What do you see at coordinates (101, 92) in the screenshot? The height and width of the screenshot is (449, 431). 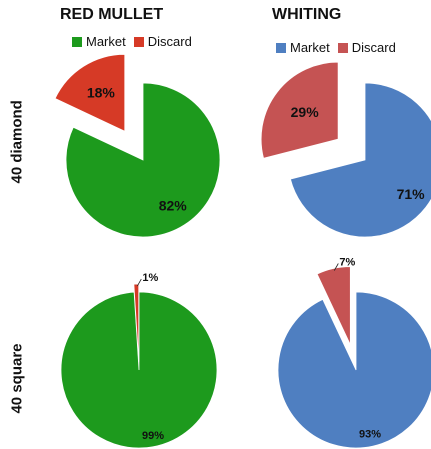 I see `pie-label-discard: 18%` at bounding box center [101, 92].